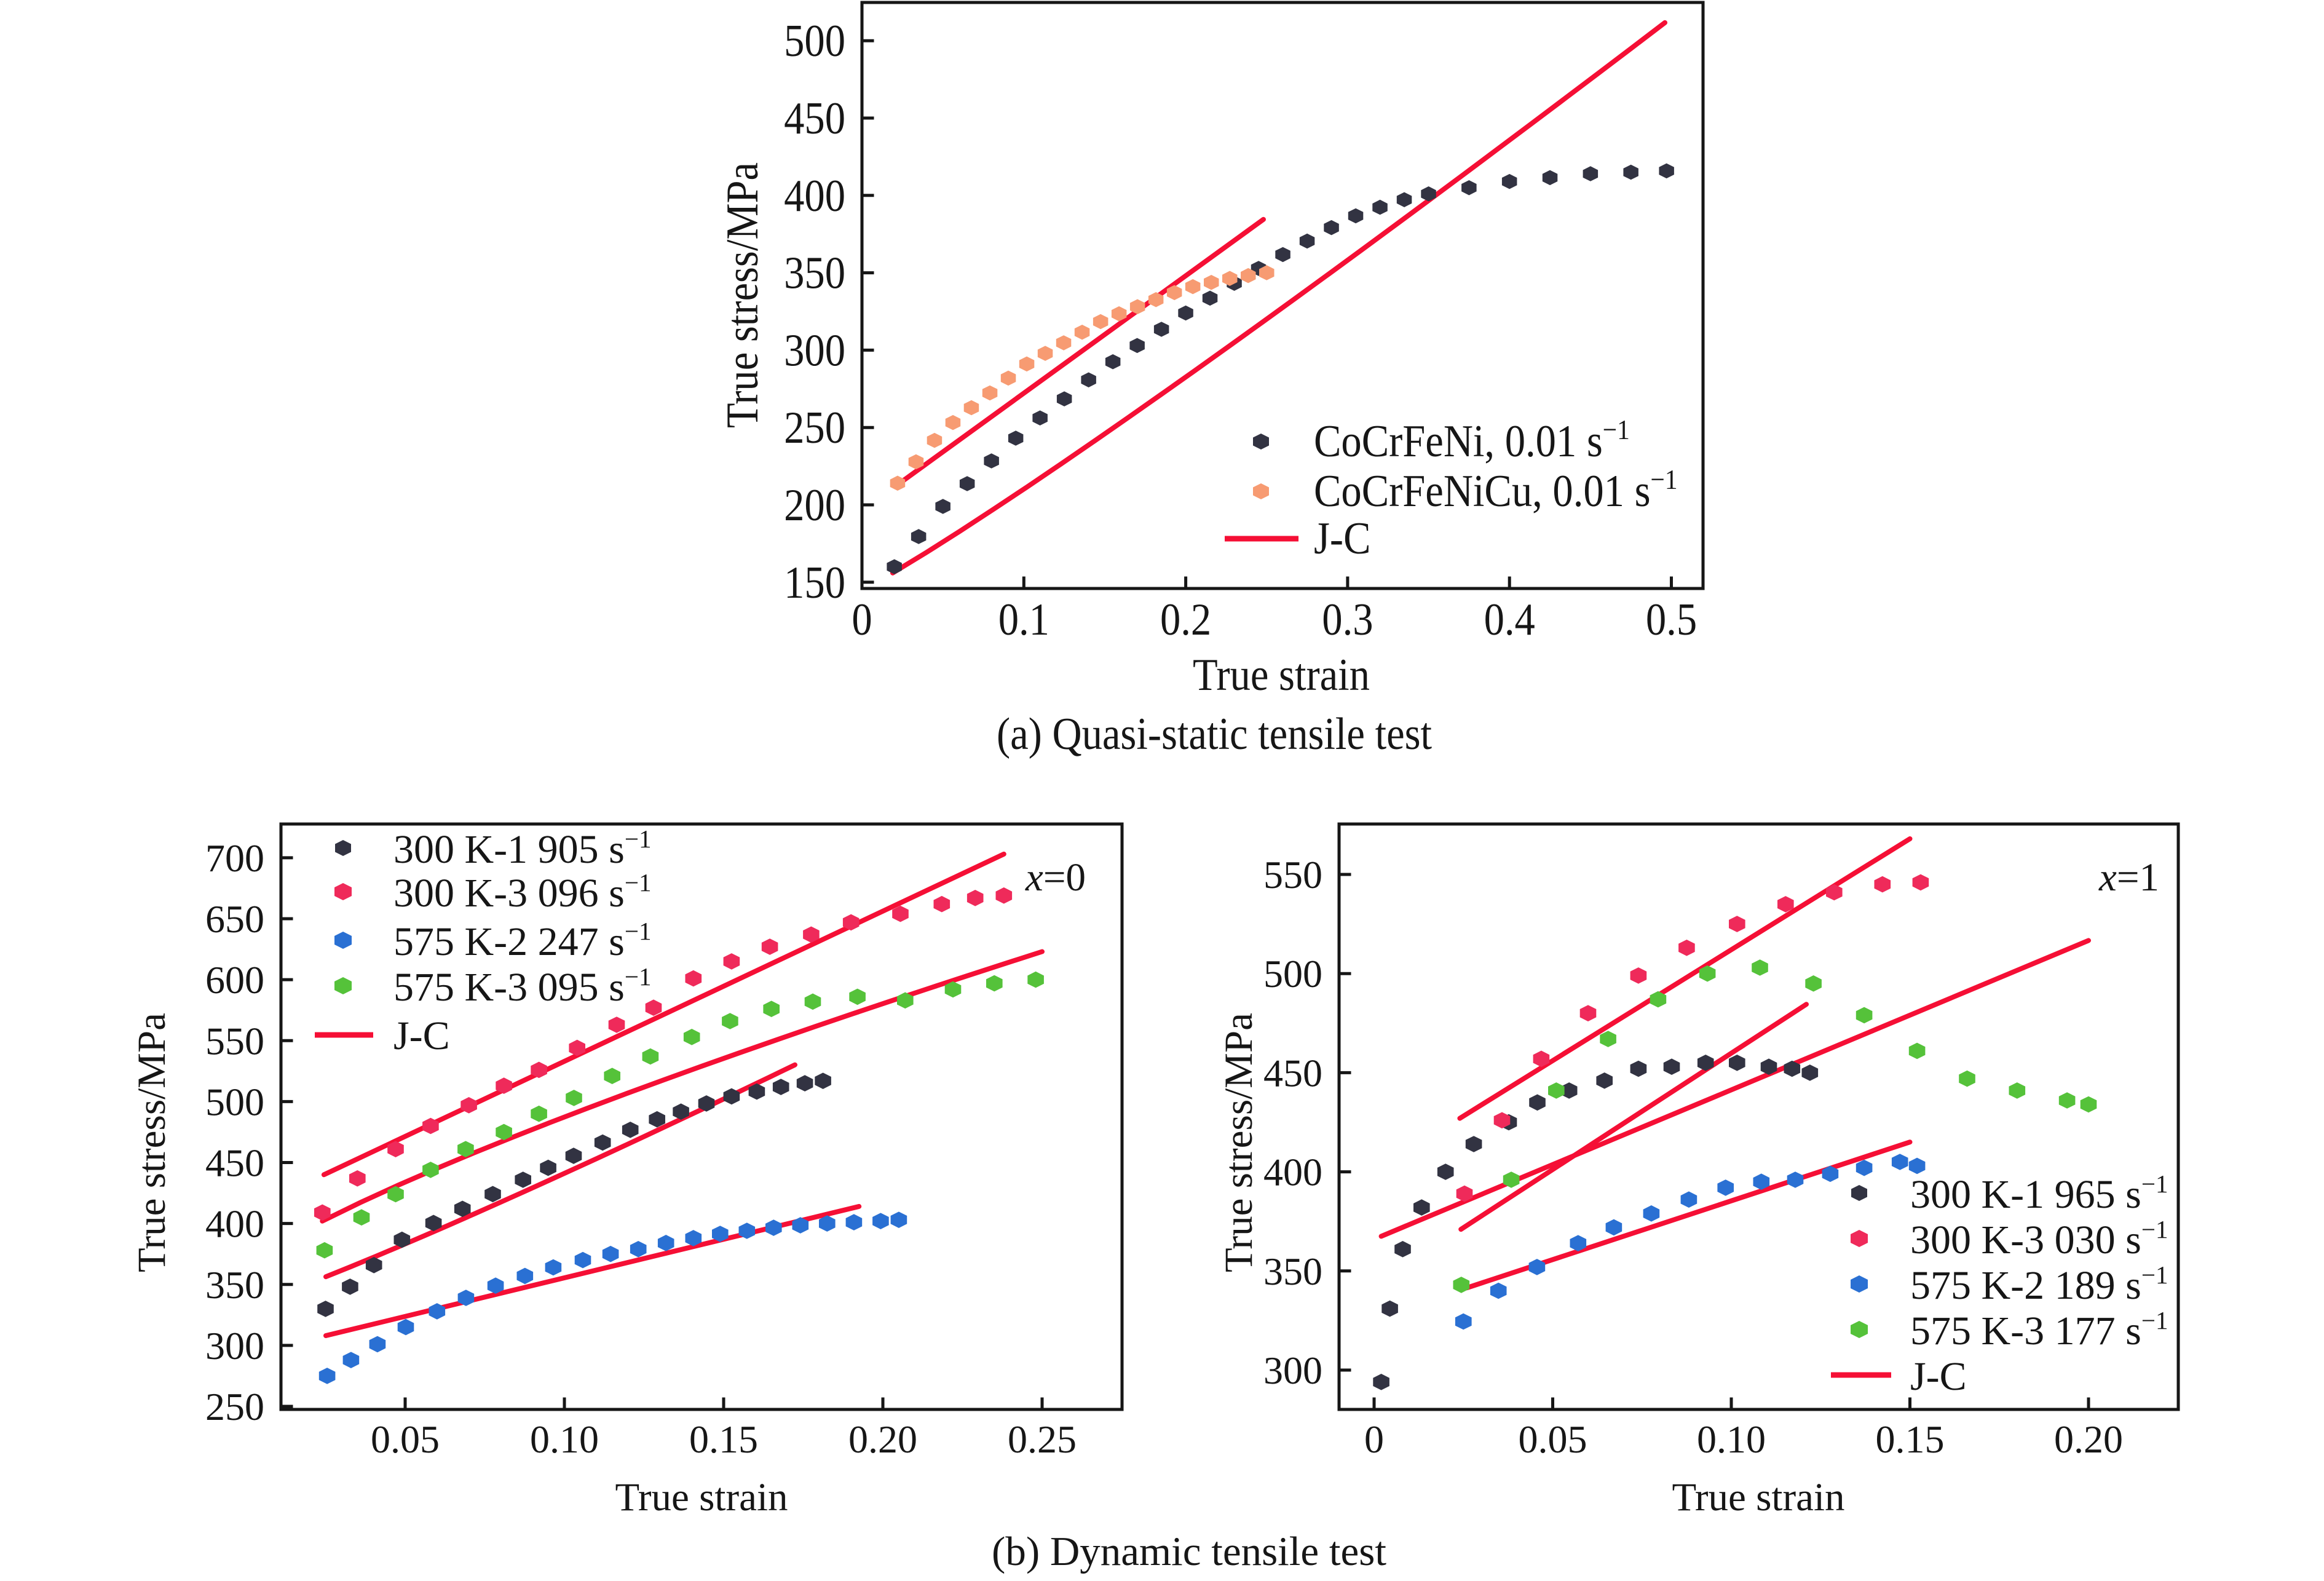 The image size is (2324, 1581). What do you see at coordinates (1347, 620) in the screenshot?
I see `svg-text: 0.3` at bounding box center [1347, 620].